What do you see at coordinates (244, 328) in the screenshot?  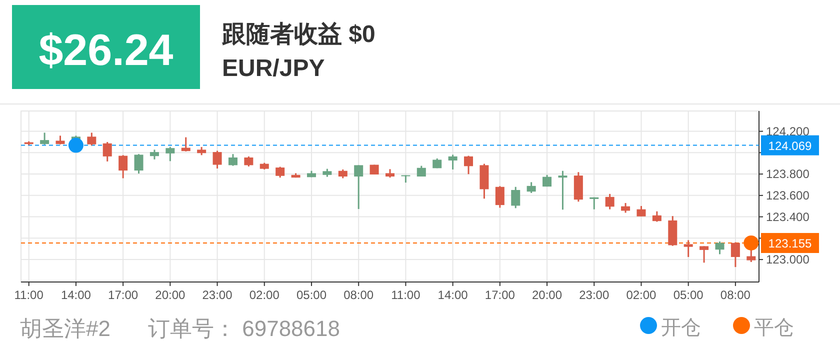 I see `text: 订单号： 69788618` at bounding box center [244, 328].